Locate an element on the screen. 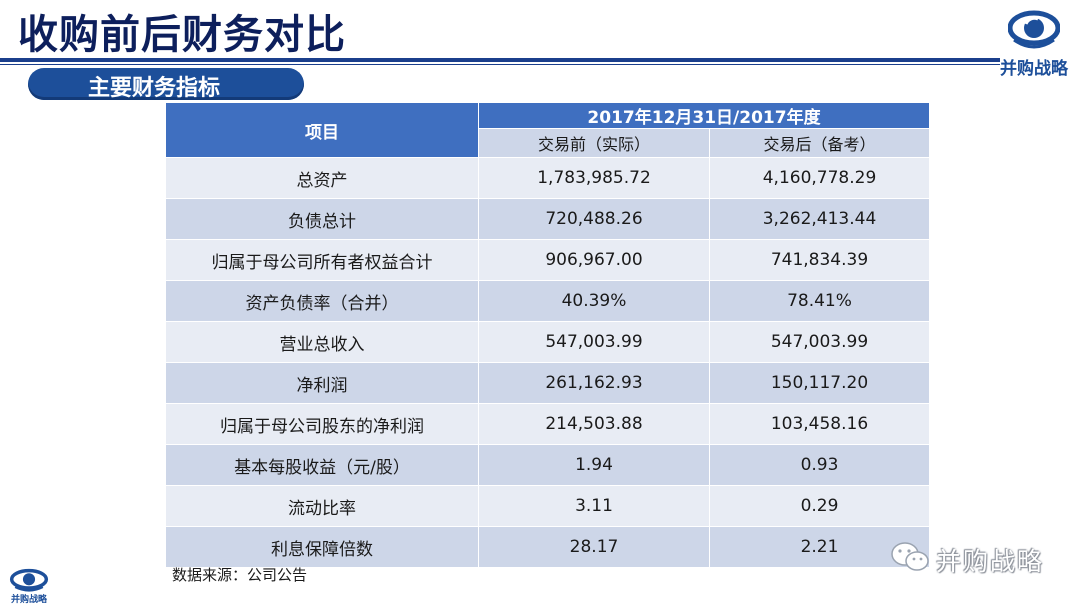 The image size is (1080, 608). table-row: 归属于母公司所有者权益合计 906,967.00 741,834.39 is located at coordinates (547, 260).